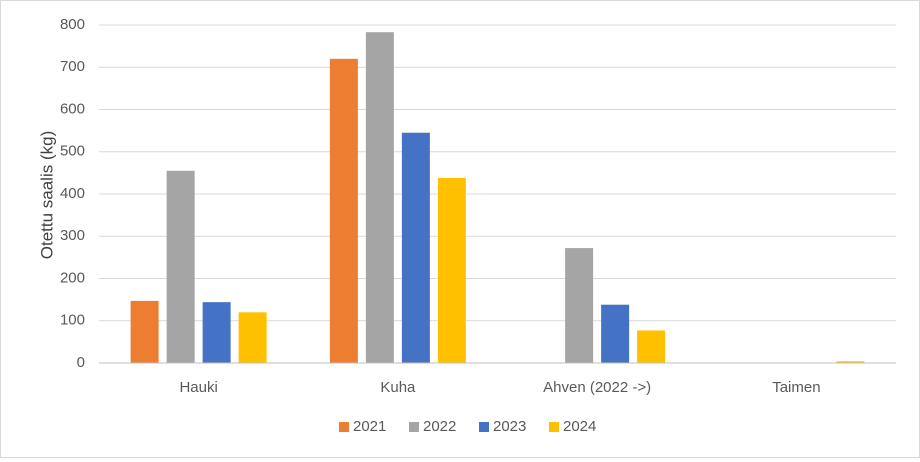  Describe the element at coordinates (72, 320) in the screenshot. I see `y-tick-label: 100` at that location.